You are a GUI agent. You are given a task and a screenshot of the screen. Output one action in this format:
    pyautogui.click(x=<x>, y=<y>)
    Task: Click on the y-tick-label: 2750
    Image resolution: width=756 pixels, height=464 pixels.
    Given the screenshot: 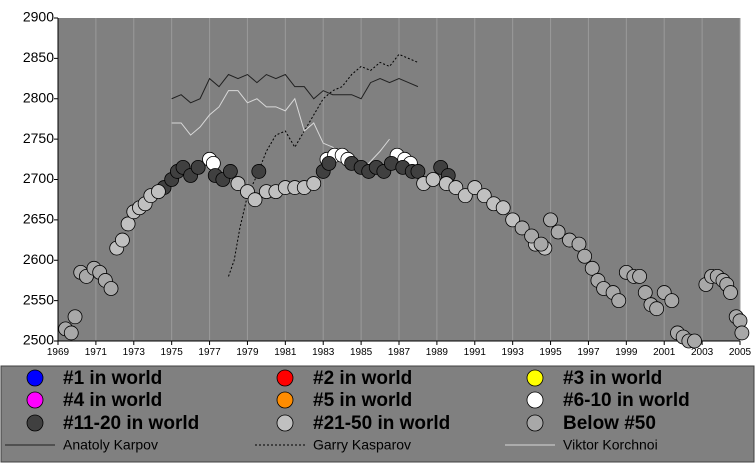 What is the action you would take?
    pyautogui.click(x=38, y=138)
    